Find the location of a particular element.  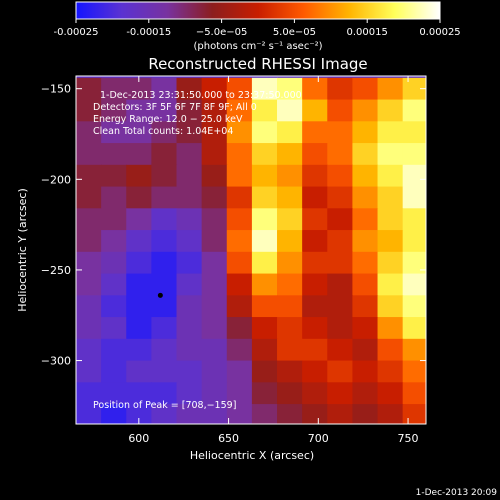

x-tick-label: 600 is located at coordinates (138, 438).